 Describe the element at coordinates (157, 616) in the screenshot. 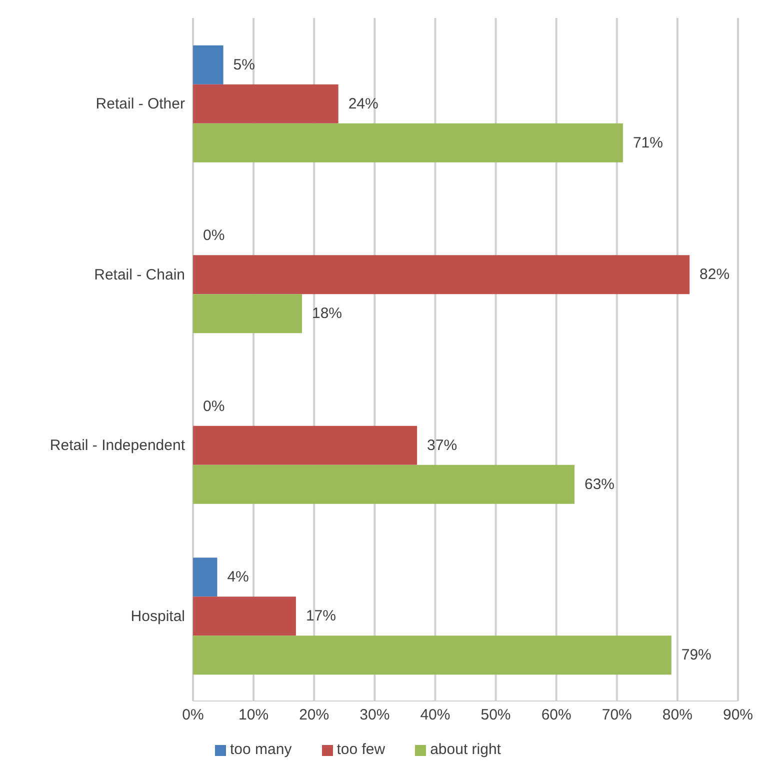

I see `y-tick-label: Hospital` at that location.